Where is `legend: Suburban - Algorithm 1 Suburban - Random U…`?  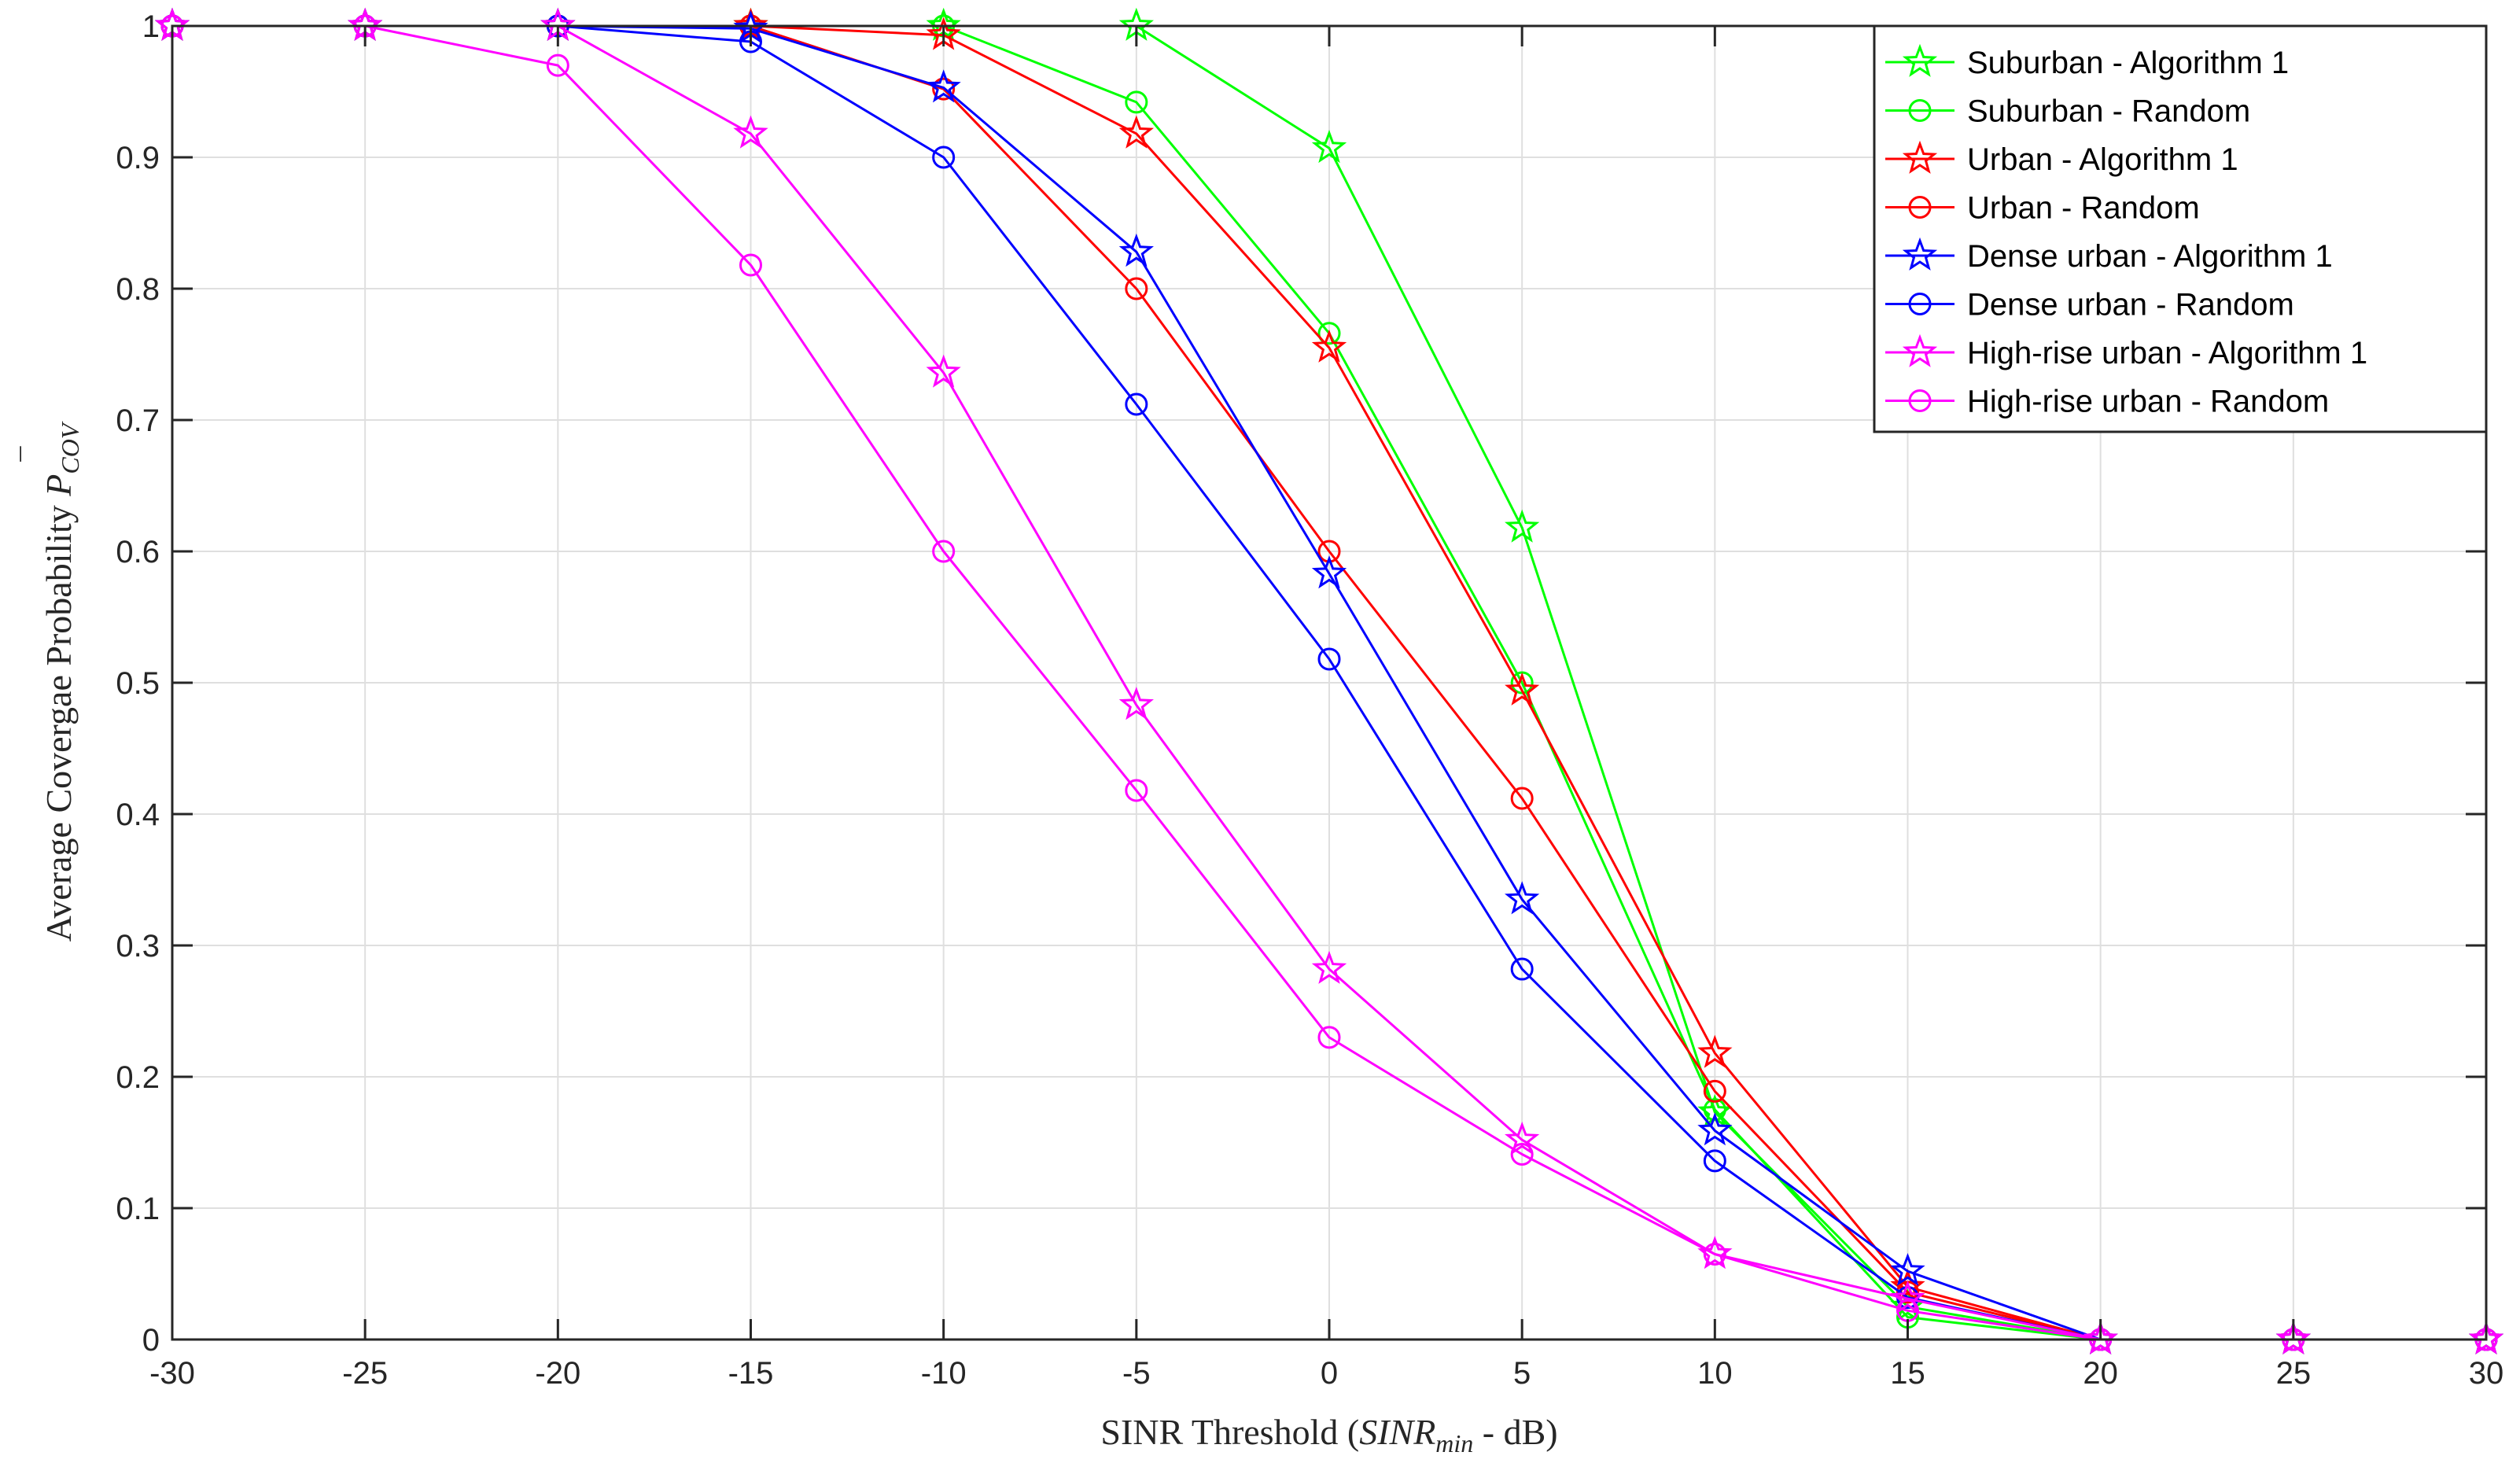 legend: Suburban - Algorithm 1 Suburban - Random U… is located at coordinates (2180, 228).